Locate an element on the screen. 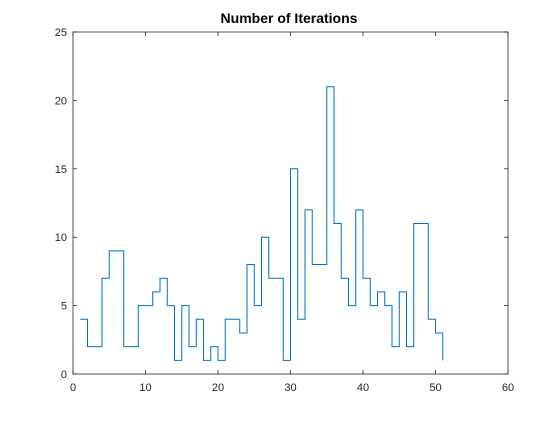  x-tick-label: 10 is located at coordinates (145, 388).